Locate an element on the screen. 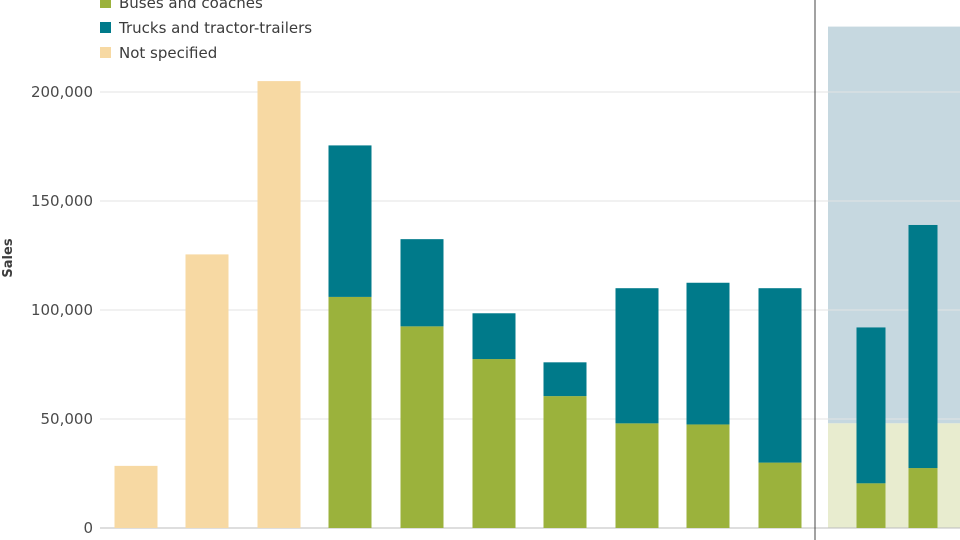 Image resolution: width=960 pixels, height=540 pixels. y-tick-label: 0 is located at coordinates (88, 528).